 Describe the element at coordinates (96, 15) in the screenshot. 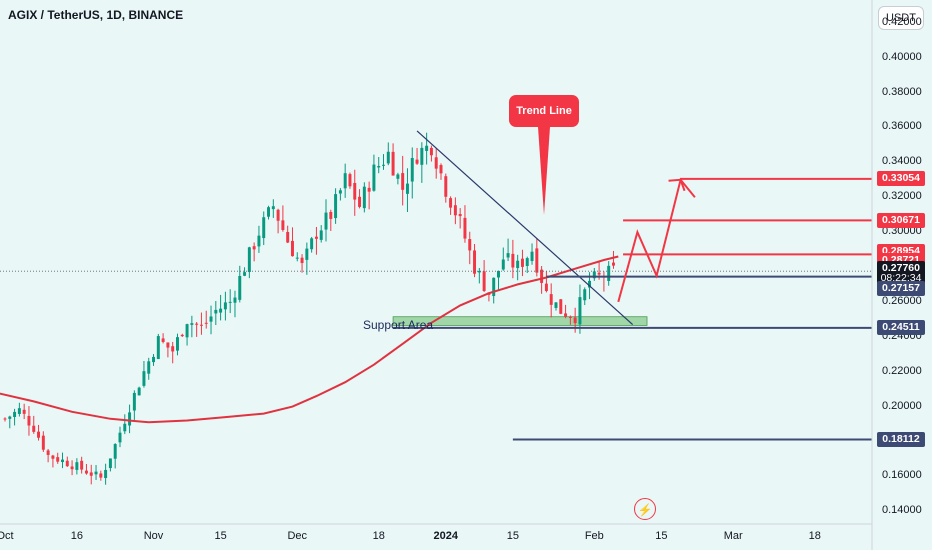

I see `chart-title: AGIX / TetherUS, 1D, BINANCE` at that location.